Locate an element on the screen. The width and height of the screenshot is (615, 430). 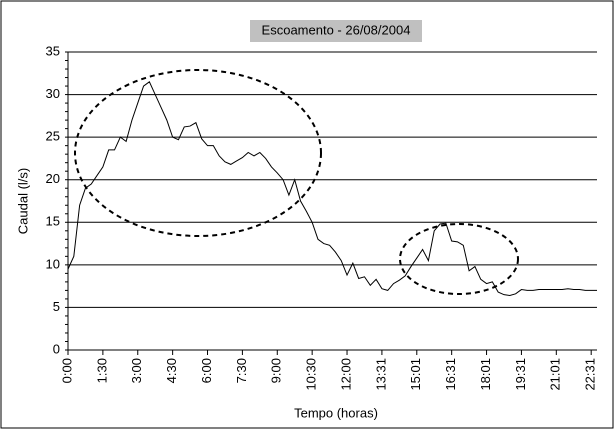
y-tick-label: 0 is located at coordinates (56, 348).